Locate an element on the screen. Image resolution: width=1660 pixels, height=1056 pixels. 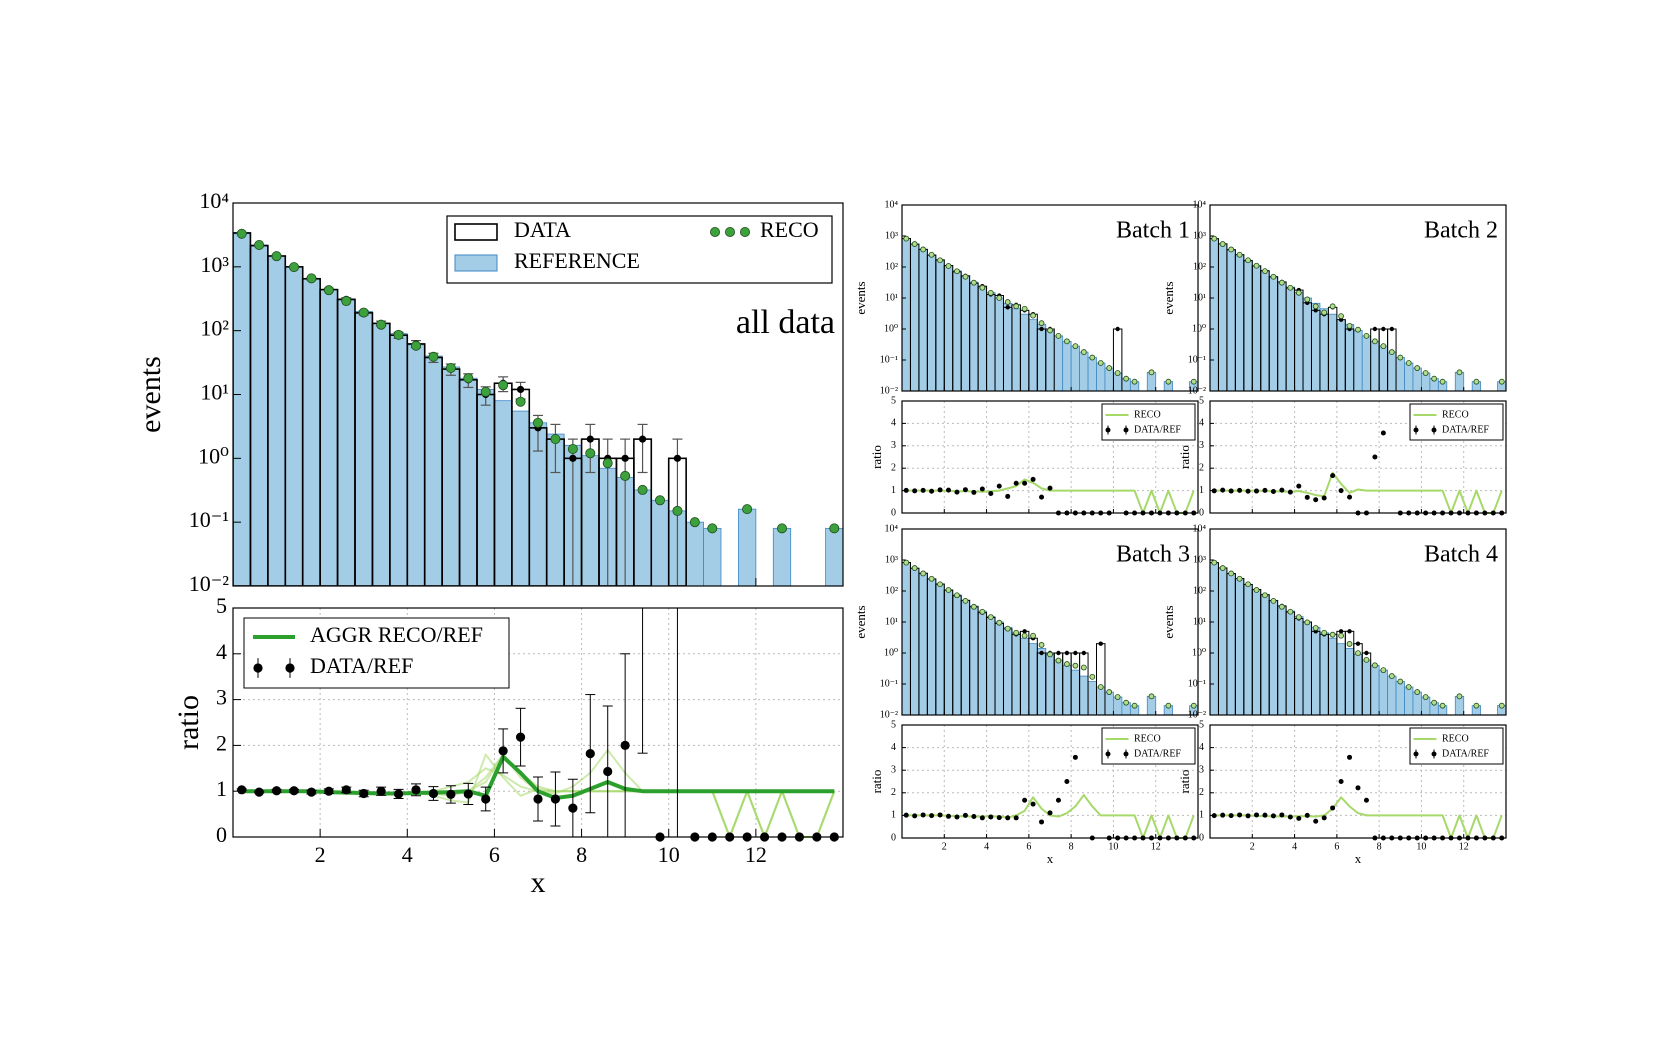
panel-title: all data is located at coordinates (785, 322).